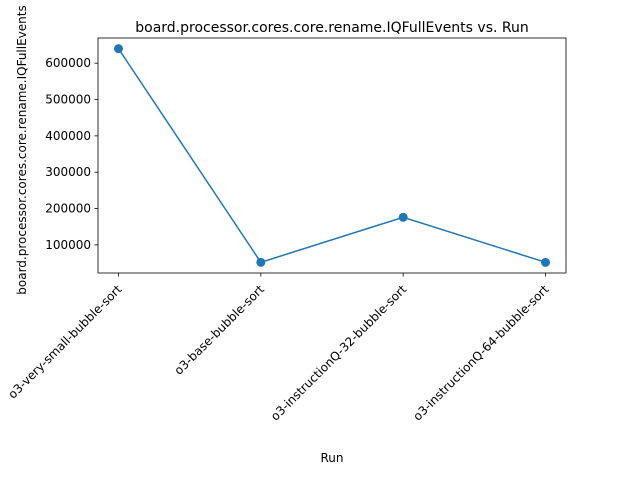 The width and height of the screenshot is (640, 485). What do you see at coordinates (331, 458) in the screenshot?
I see `x-axis-label: Run` at bounding box center [331, 458].